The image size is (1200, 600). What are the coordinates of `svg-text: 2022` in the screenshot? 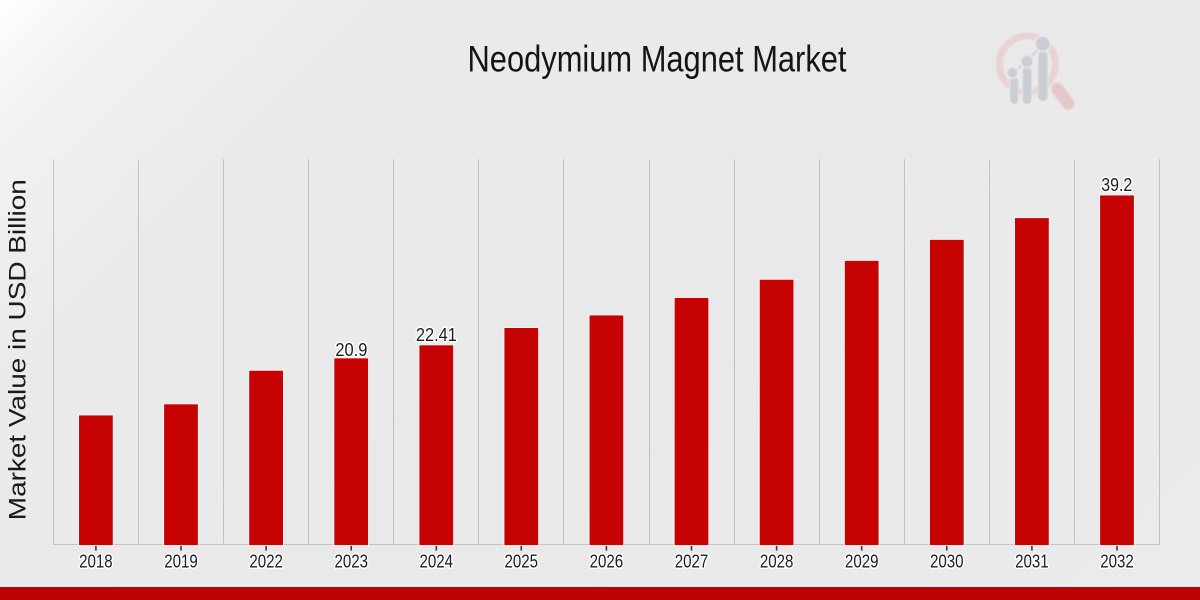 It's located at (266, 561).